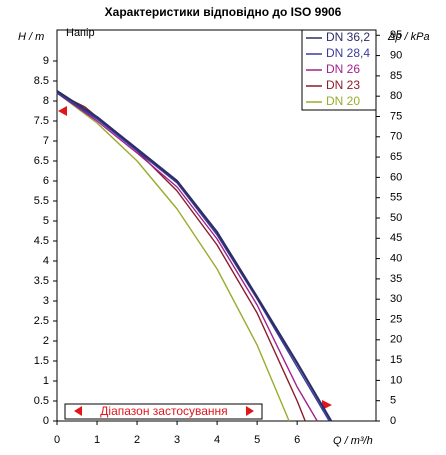 The width and height of the screenshot is (446, 455). What do you see at coordinates (217, 440) in the screenshot?
I see `x-tick-label: 4` at bounding box center [217, 440].